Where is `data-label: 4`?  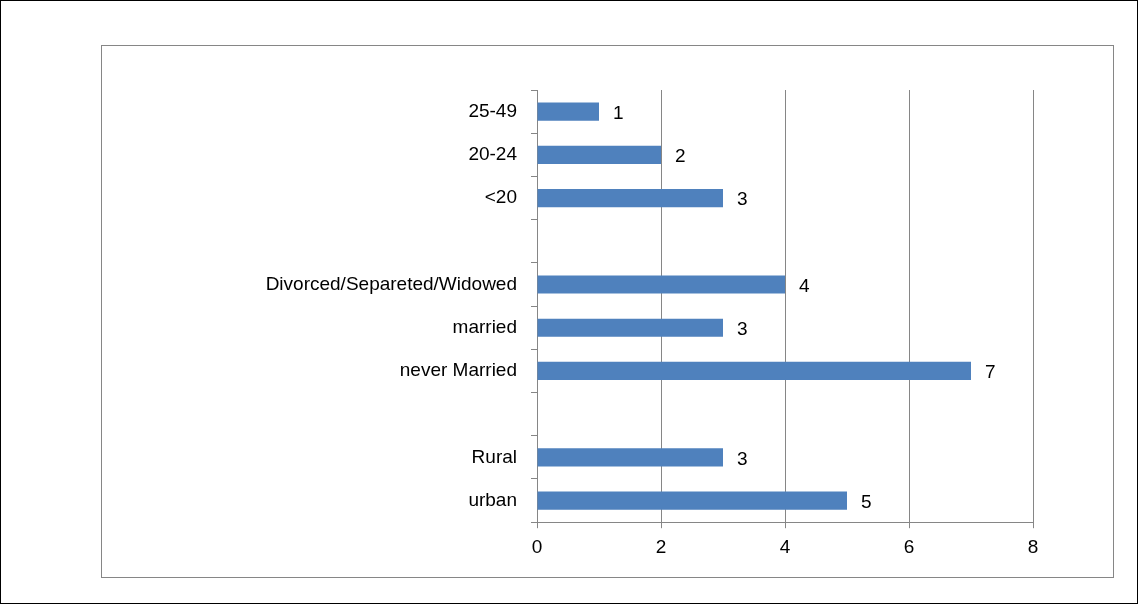
data-label: 4 is located at coordinates (804, 285).